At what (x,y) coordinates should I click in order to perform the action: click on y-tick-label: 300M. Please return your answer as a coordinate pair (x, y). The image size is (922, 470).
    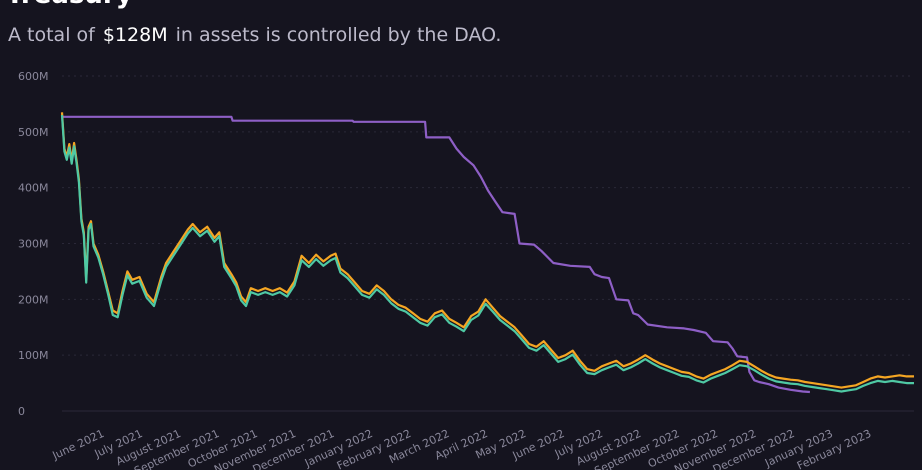
    Looking at the image, I should click on (33, 244).